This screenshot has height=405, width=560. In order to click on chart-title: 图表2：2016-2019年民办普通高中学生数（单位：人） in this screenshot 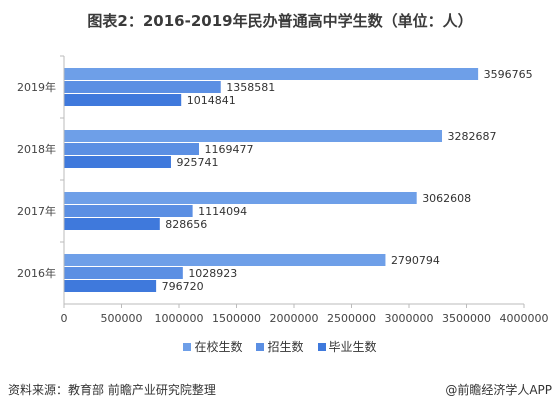, I will do `click(280, 21)`.